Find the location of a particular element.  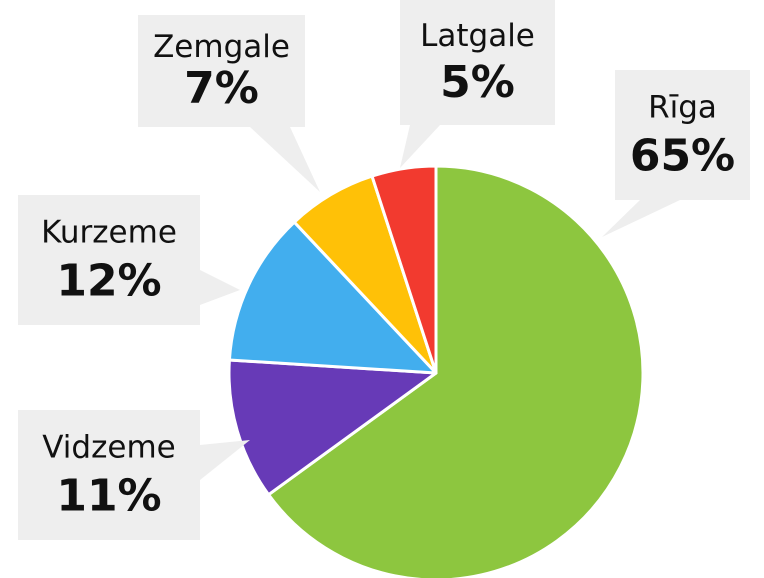

slice-name: Kurzeme is located at coordinates (109, 233).